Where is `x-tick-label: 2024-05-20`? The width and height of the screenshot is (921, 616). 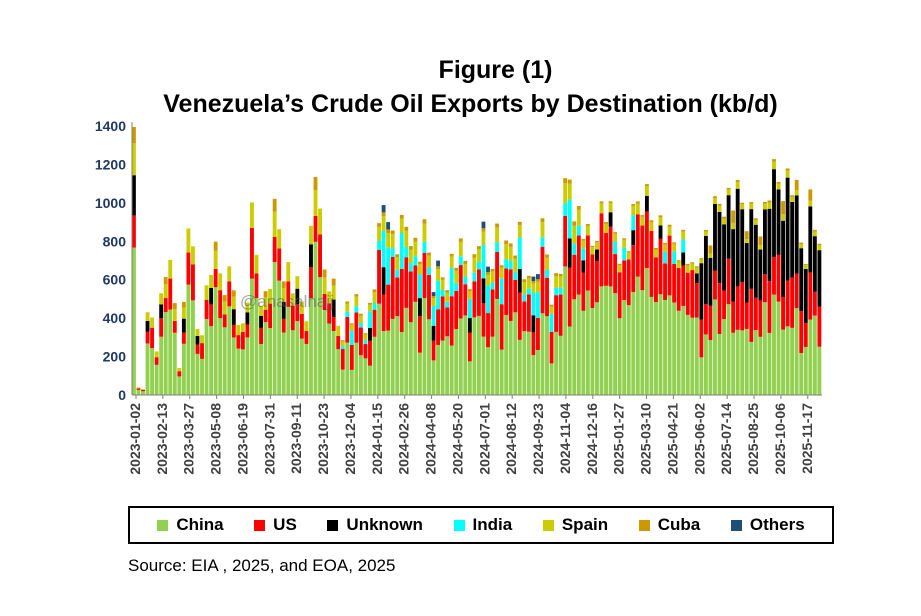 x-tick-label: 2024-05-20 is located at coordinates (457, 439).